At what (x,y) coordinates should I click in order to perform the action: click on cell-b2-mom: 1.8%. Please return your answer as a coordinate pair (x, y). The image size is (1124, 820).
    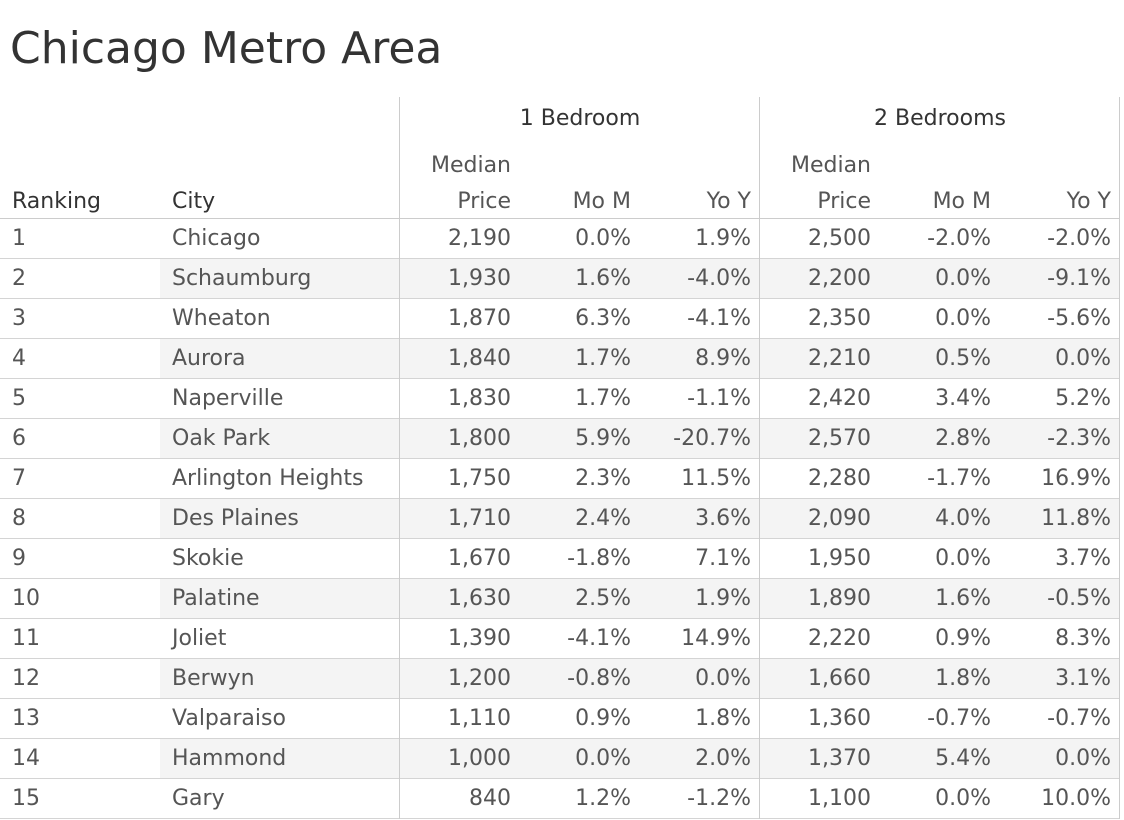
    Looking at the image, I should click on (963, 678).